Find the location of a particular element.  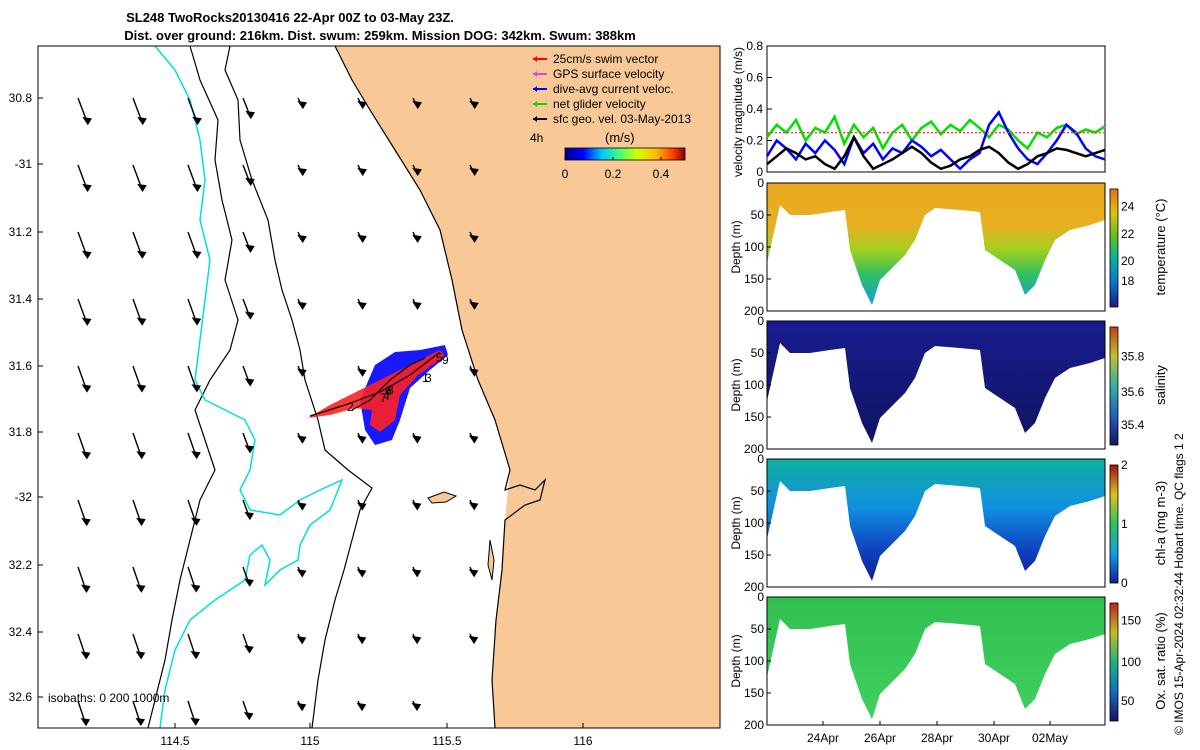

legend-label: dive-avg current veloc. is located at coordinates (613, 89).